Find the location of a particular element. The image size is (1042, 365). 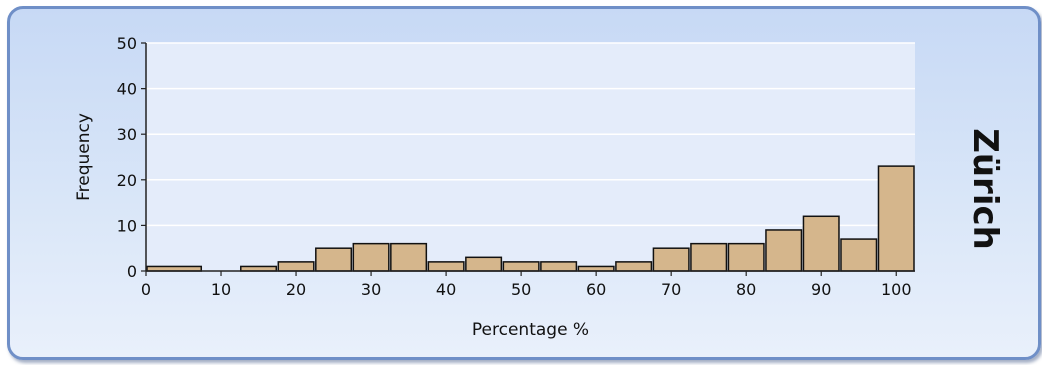

y-axis-ticks: 0 10 20 30 40 50 is located at coordinates (131, 157).